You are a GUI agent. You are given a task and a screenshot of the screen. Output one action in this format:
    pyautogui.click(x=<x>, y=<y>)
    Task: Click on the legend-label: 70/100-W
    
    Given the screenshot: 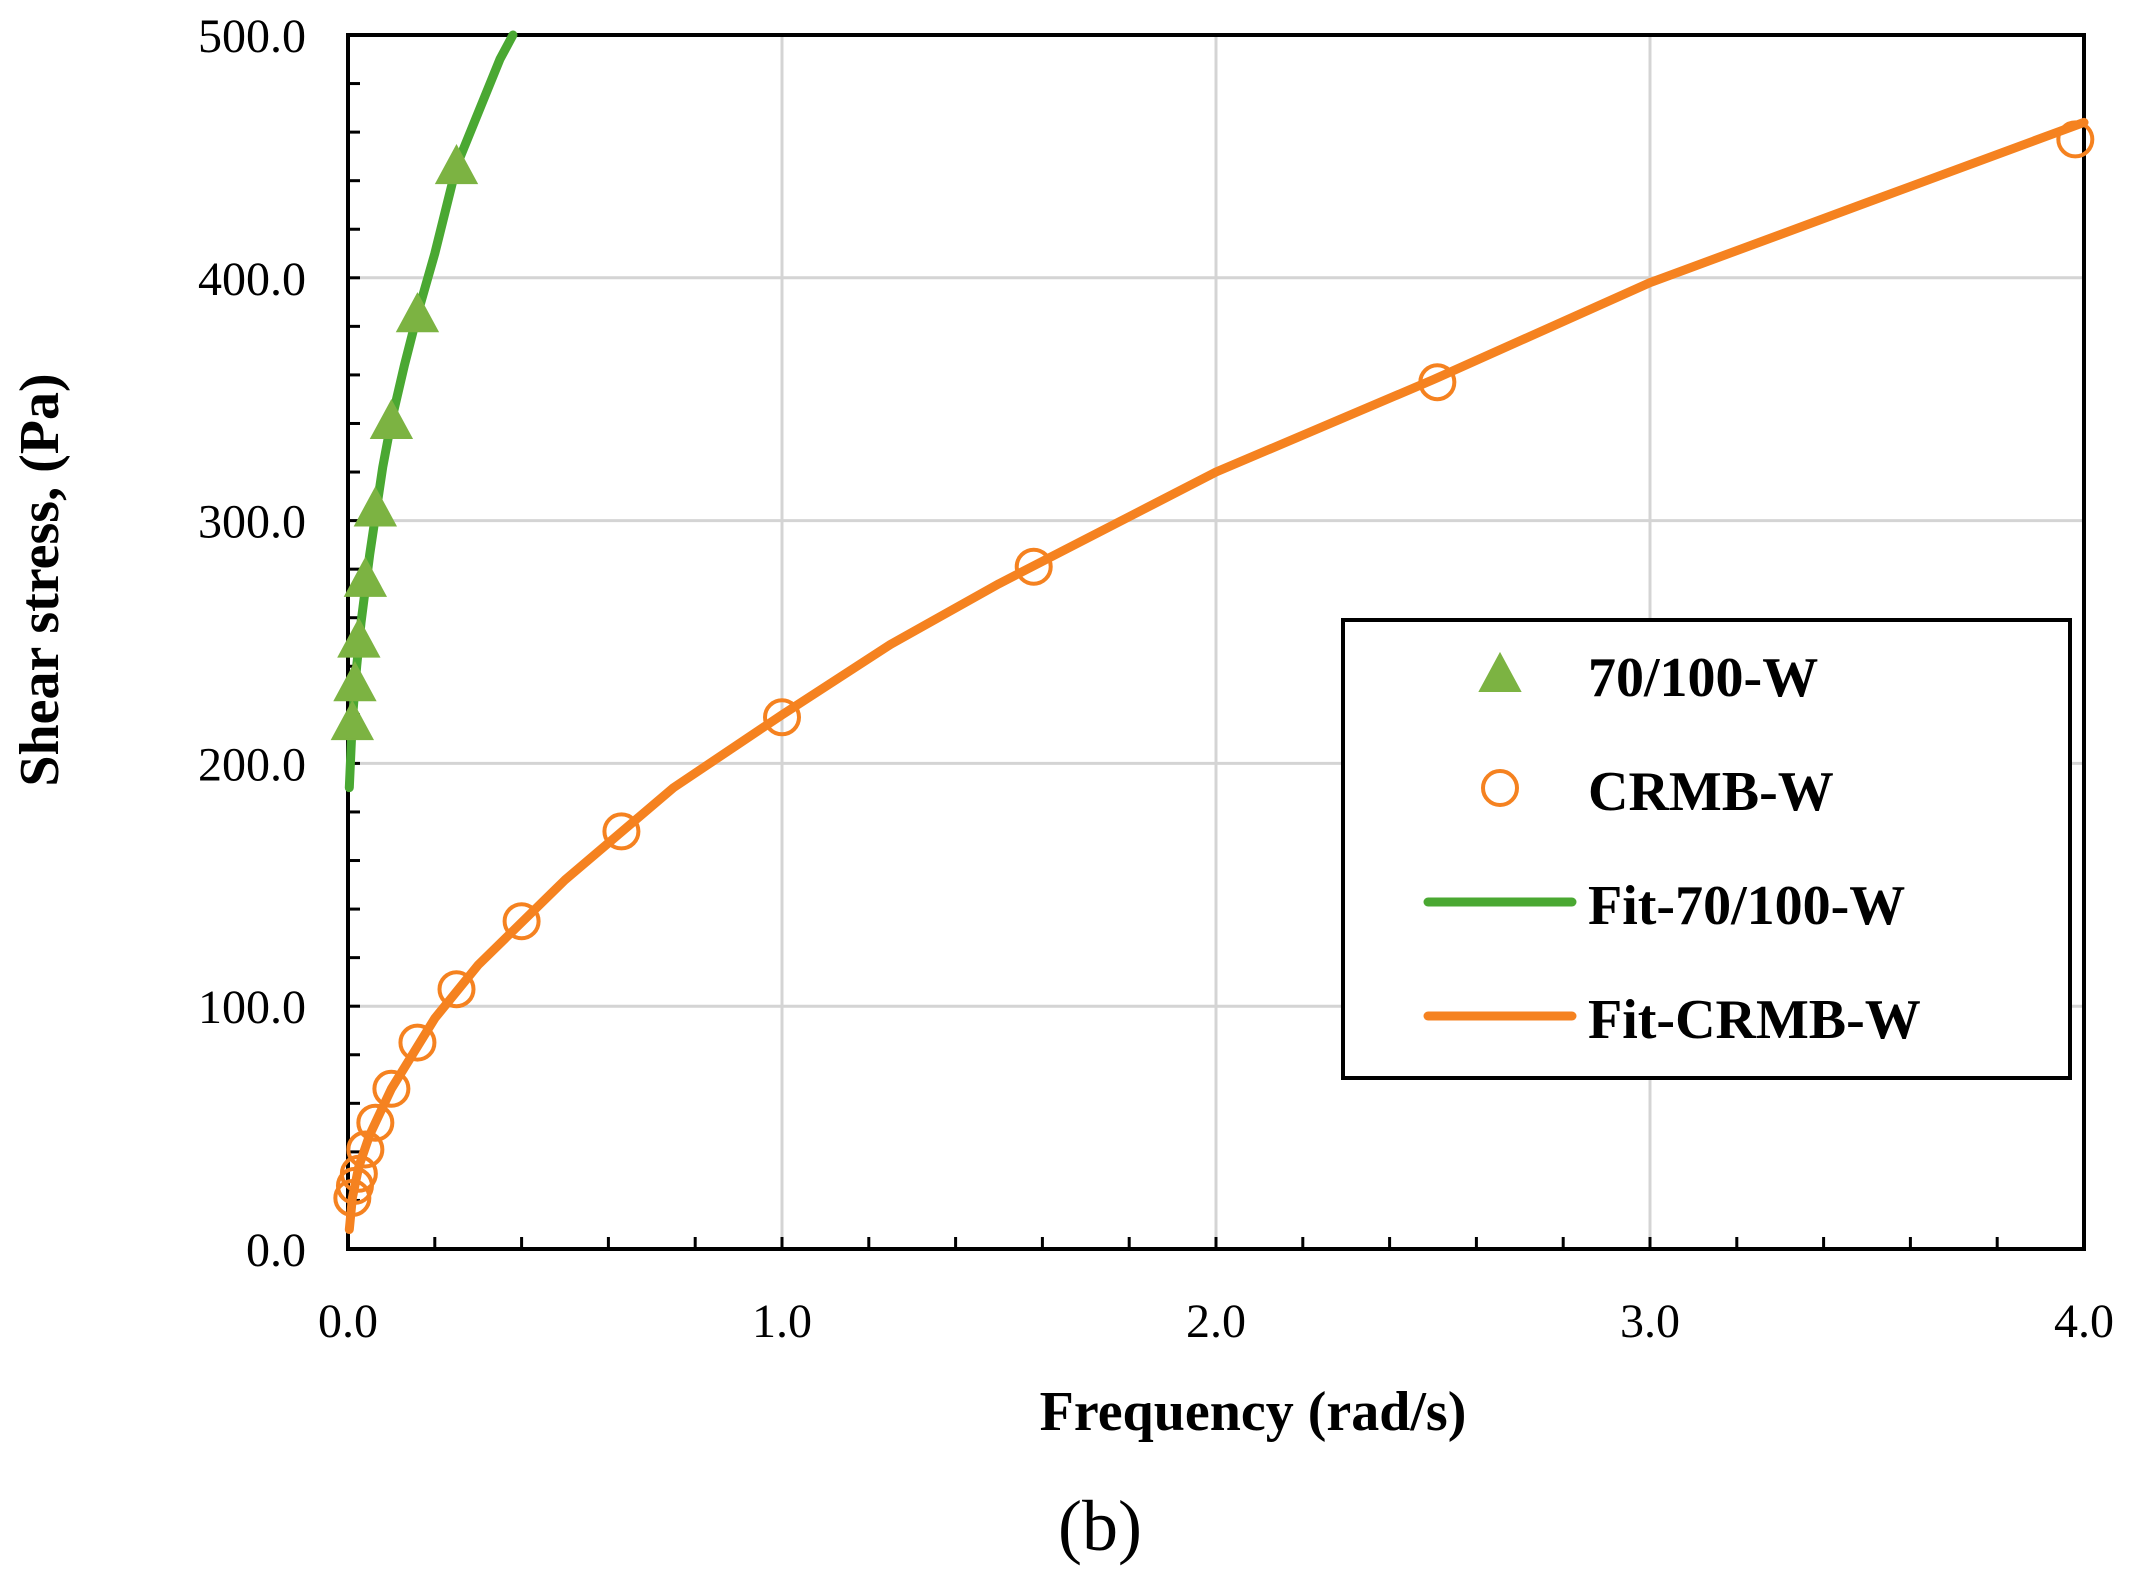 What is the action you would take?
    pyautogui.click(x=1703, y=678)
    